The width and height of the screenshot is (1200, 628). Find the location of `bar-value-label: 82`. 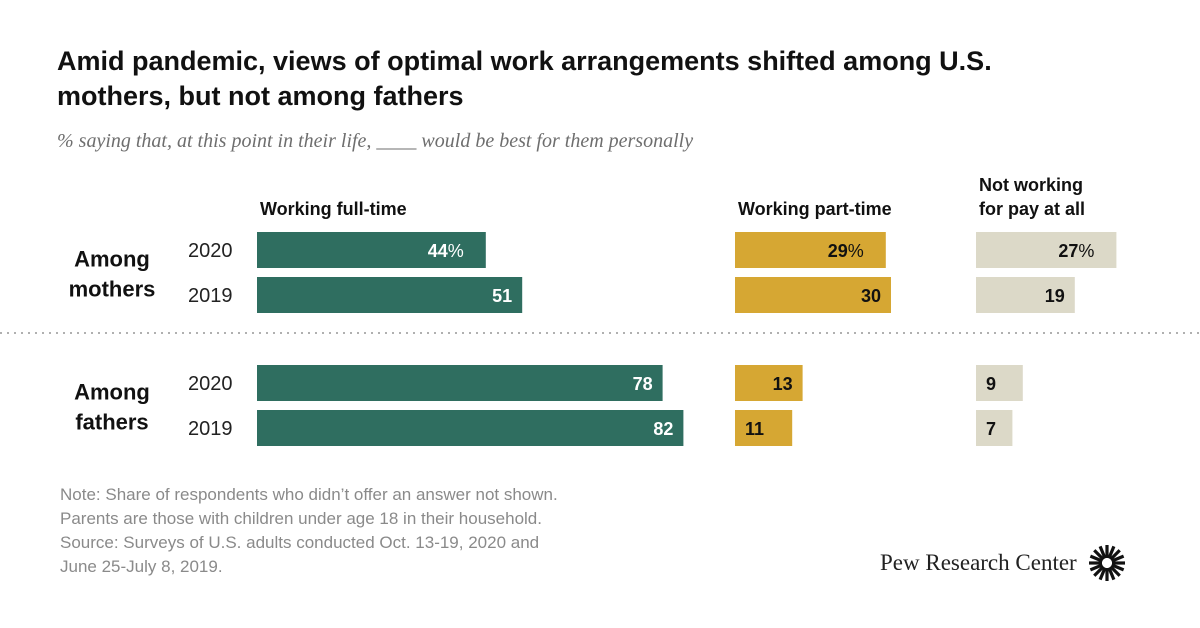

bar-value-label: 82 is located at coordinates (663, 429).